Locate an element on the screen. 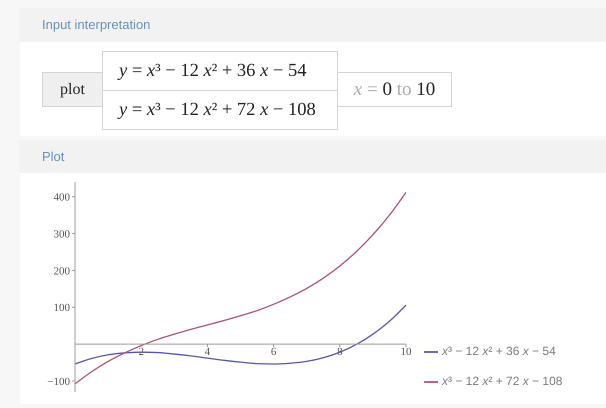 This screenshot has height=408, width=606. text: y = x³ − 12 x² + 72 x − 108 is located at coordinates (217, 110).